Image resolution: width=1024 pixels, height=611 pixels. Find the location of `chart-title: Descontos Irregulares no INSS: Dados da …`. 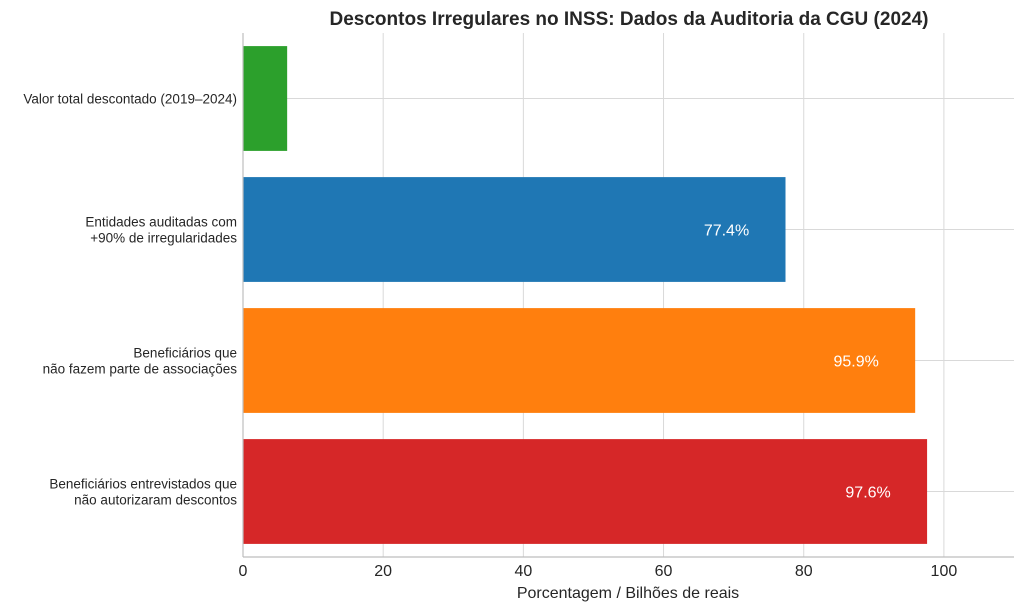

chart-title: Descontos Irregulares no INSS: Dados da … is located at coordinates (629, 19).